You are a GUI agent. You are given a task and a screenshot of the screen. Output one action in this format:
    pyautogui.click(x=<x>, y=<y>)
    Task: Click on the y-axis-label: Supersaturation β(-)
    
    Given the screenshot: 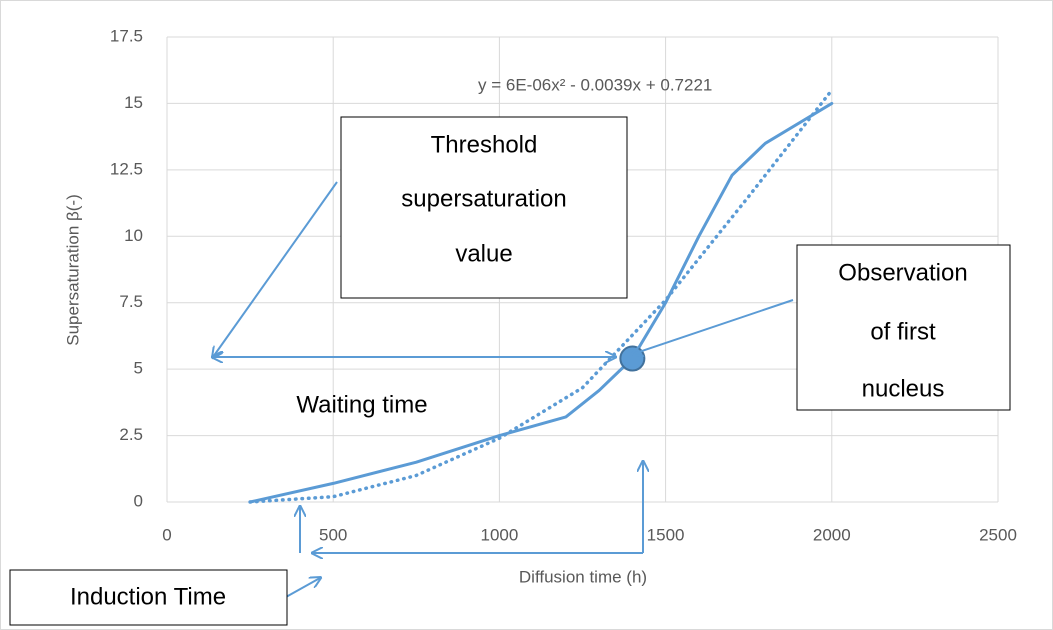 What is the action you would take?
    pyautogui.click(x=72, y=270)
    